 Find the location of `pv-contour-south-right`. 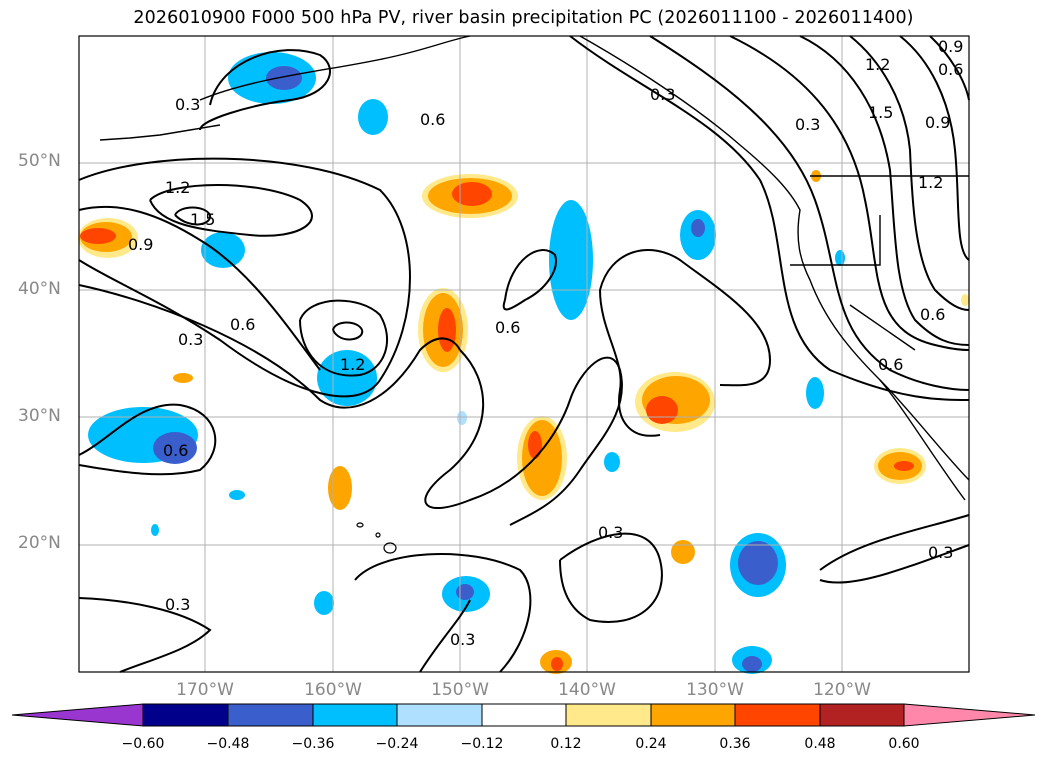

pv-contour-south-right is located at coordinates (611, 577).